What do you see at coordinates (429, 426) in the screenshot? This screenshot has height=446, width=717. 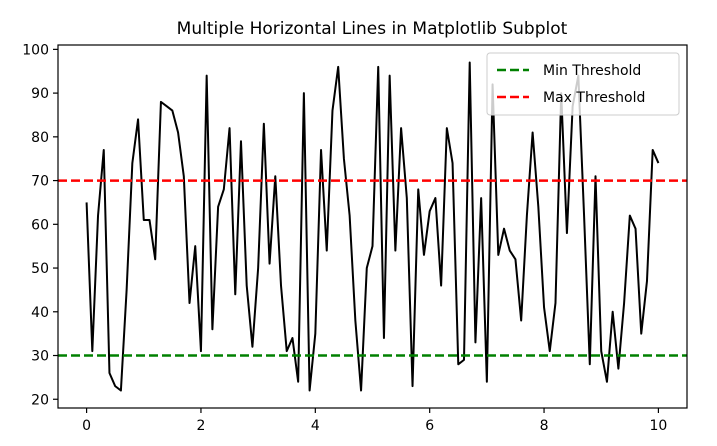 I see `x-tick-label: 6` at bounding box center [429, 426].